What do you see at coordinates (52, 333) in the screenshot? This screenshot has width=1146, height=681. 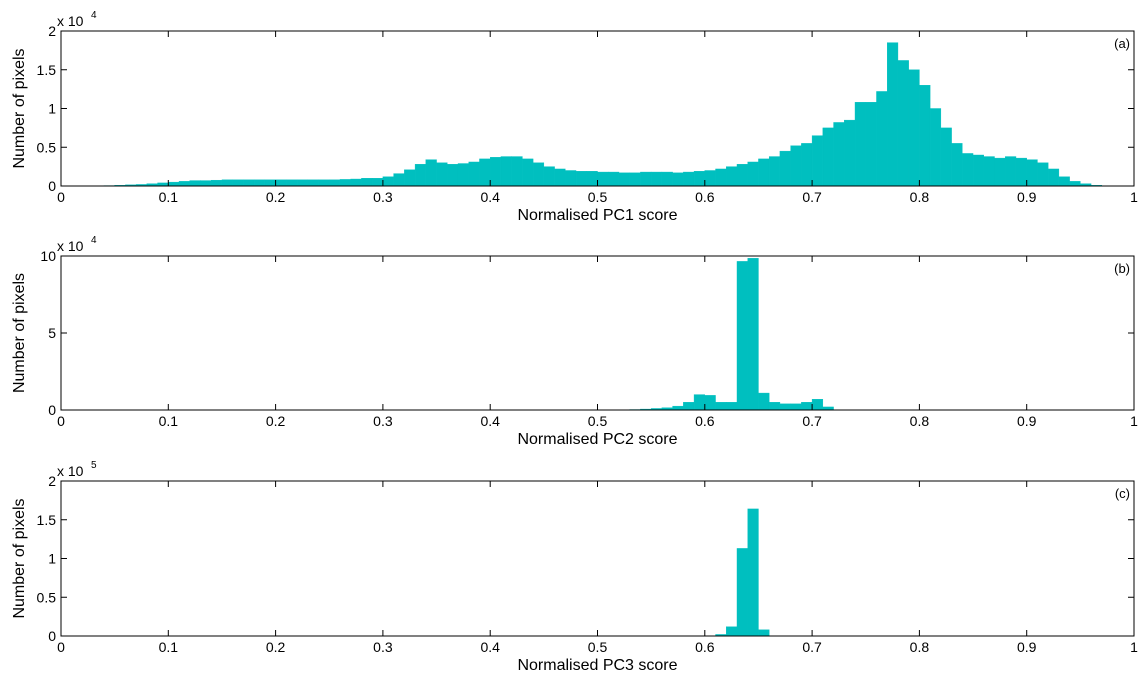 I see `y-tick-label: 5` at bounding box center [52, 333].